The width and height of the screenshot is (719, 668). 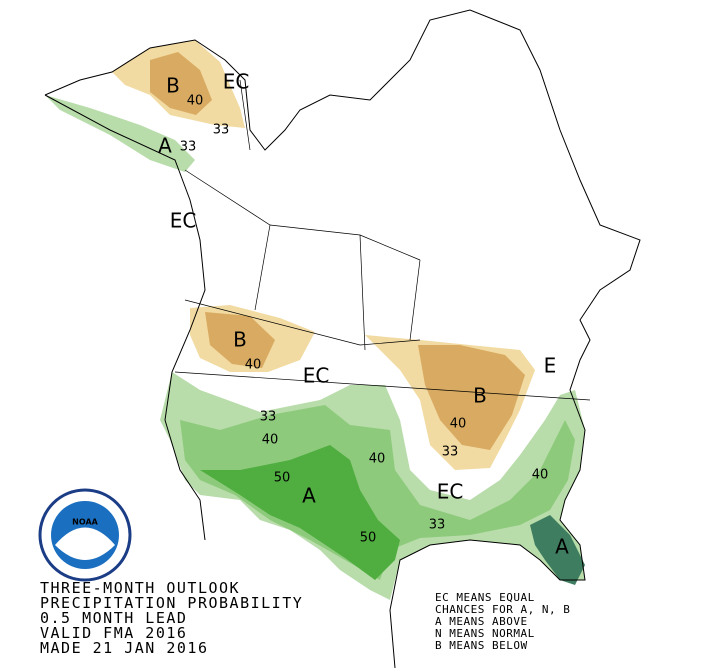 What do you see at coordinates (113, 618) in the screenshot?
I see `title-line: 0.5 MONTH LEAD` at bounding box center [113, 618].